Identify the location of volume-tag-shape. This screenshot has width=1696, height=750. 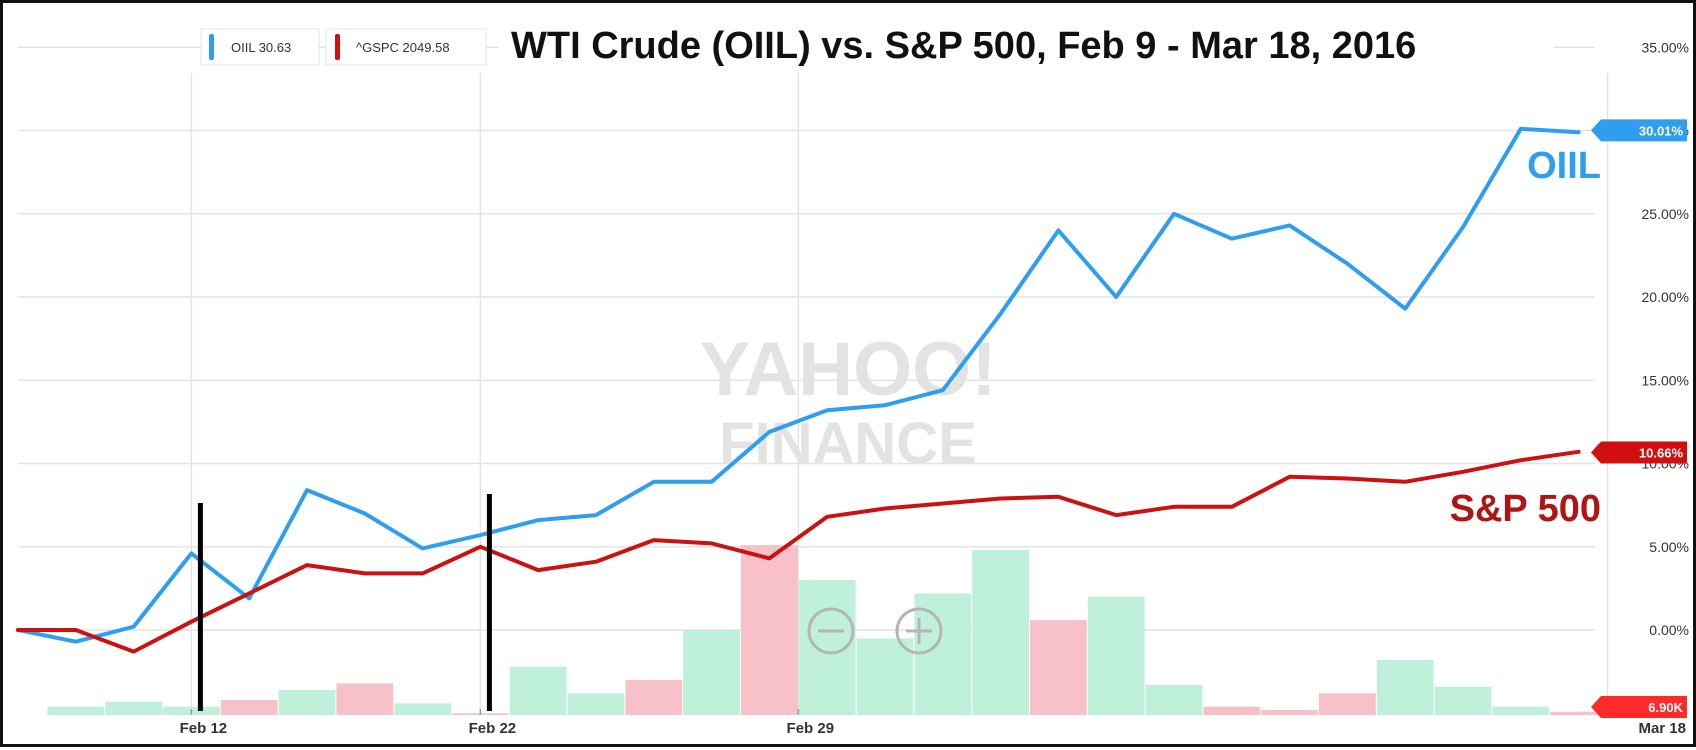
(1639, 707).